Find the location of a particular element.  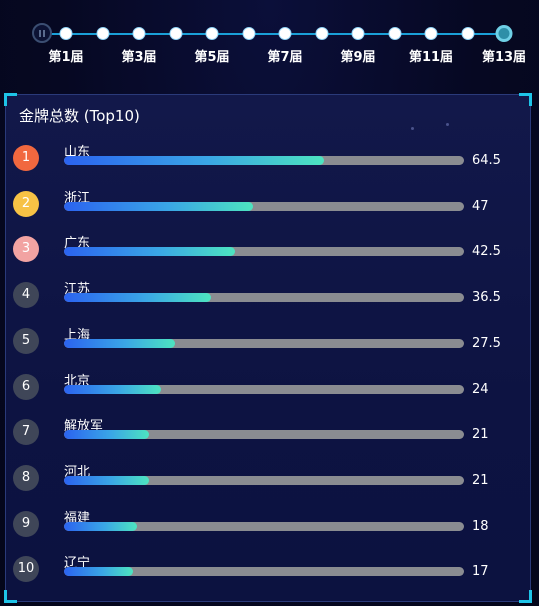

rank-badge: 2 is located at coordinates (26, 203).